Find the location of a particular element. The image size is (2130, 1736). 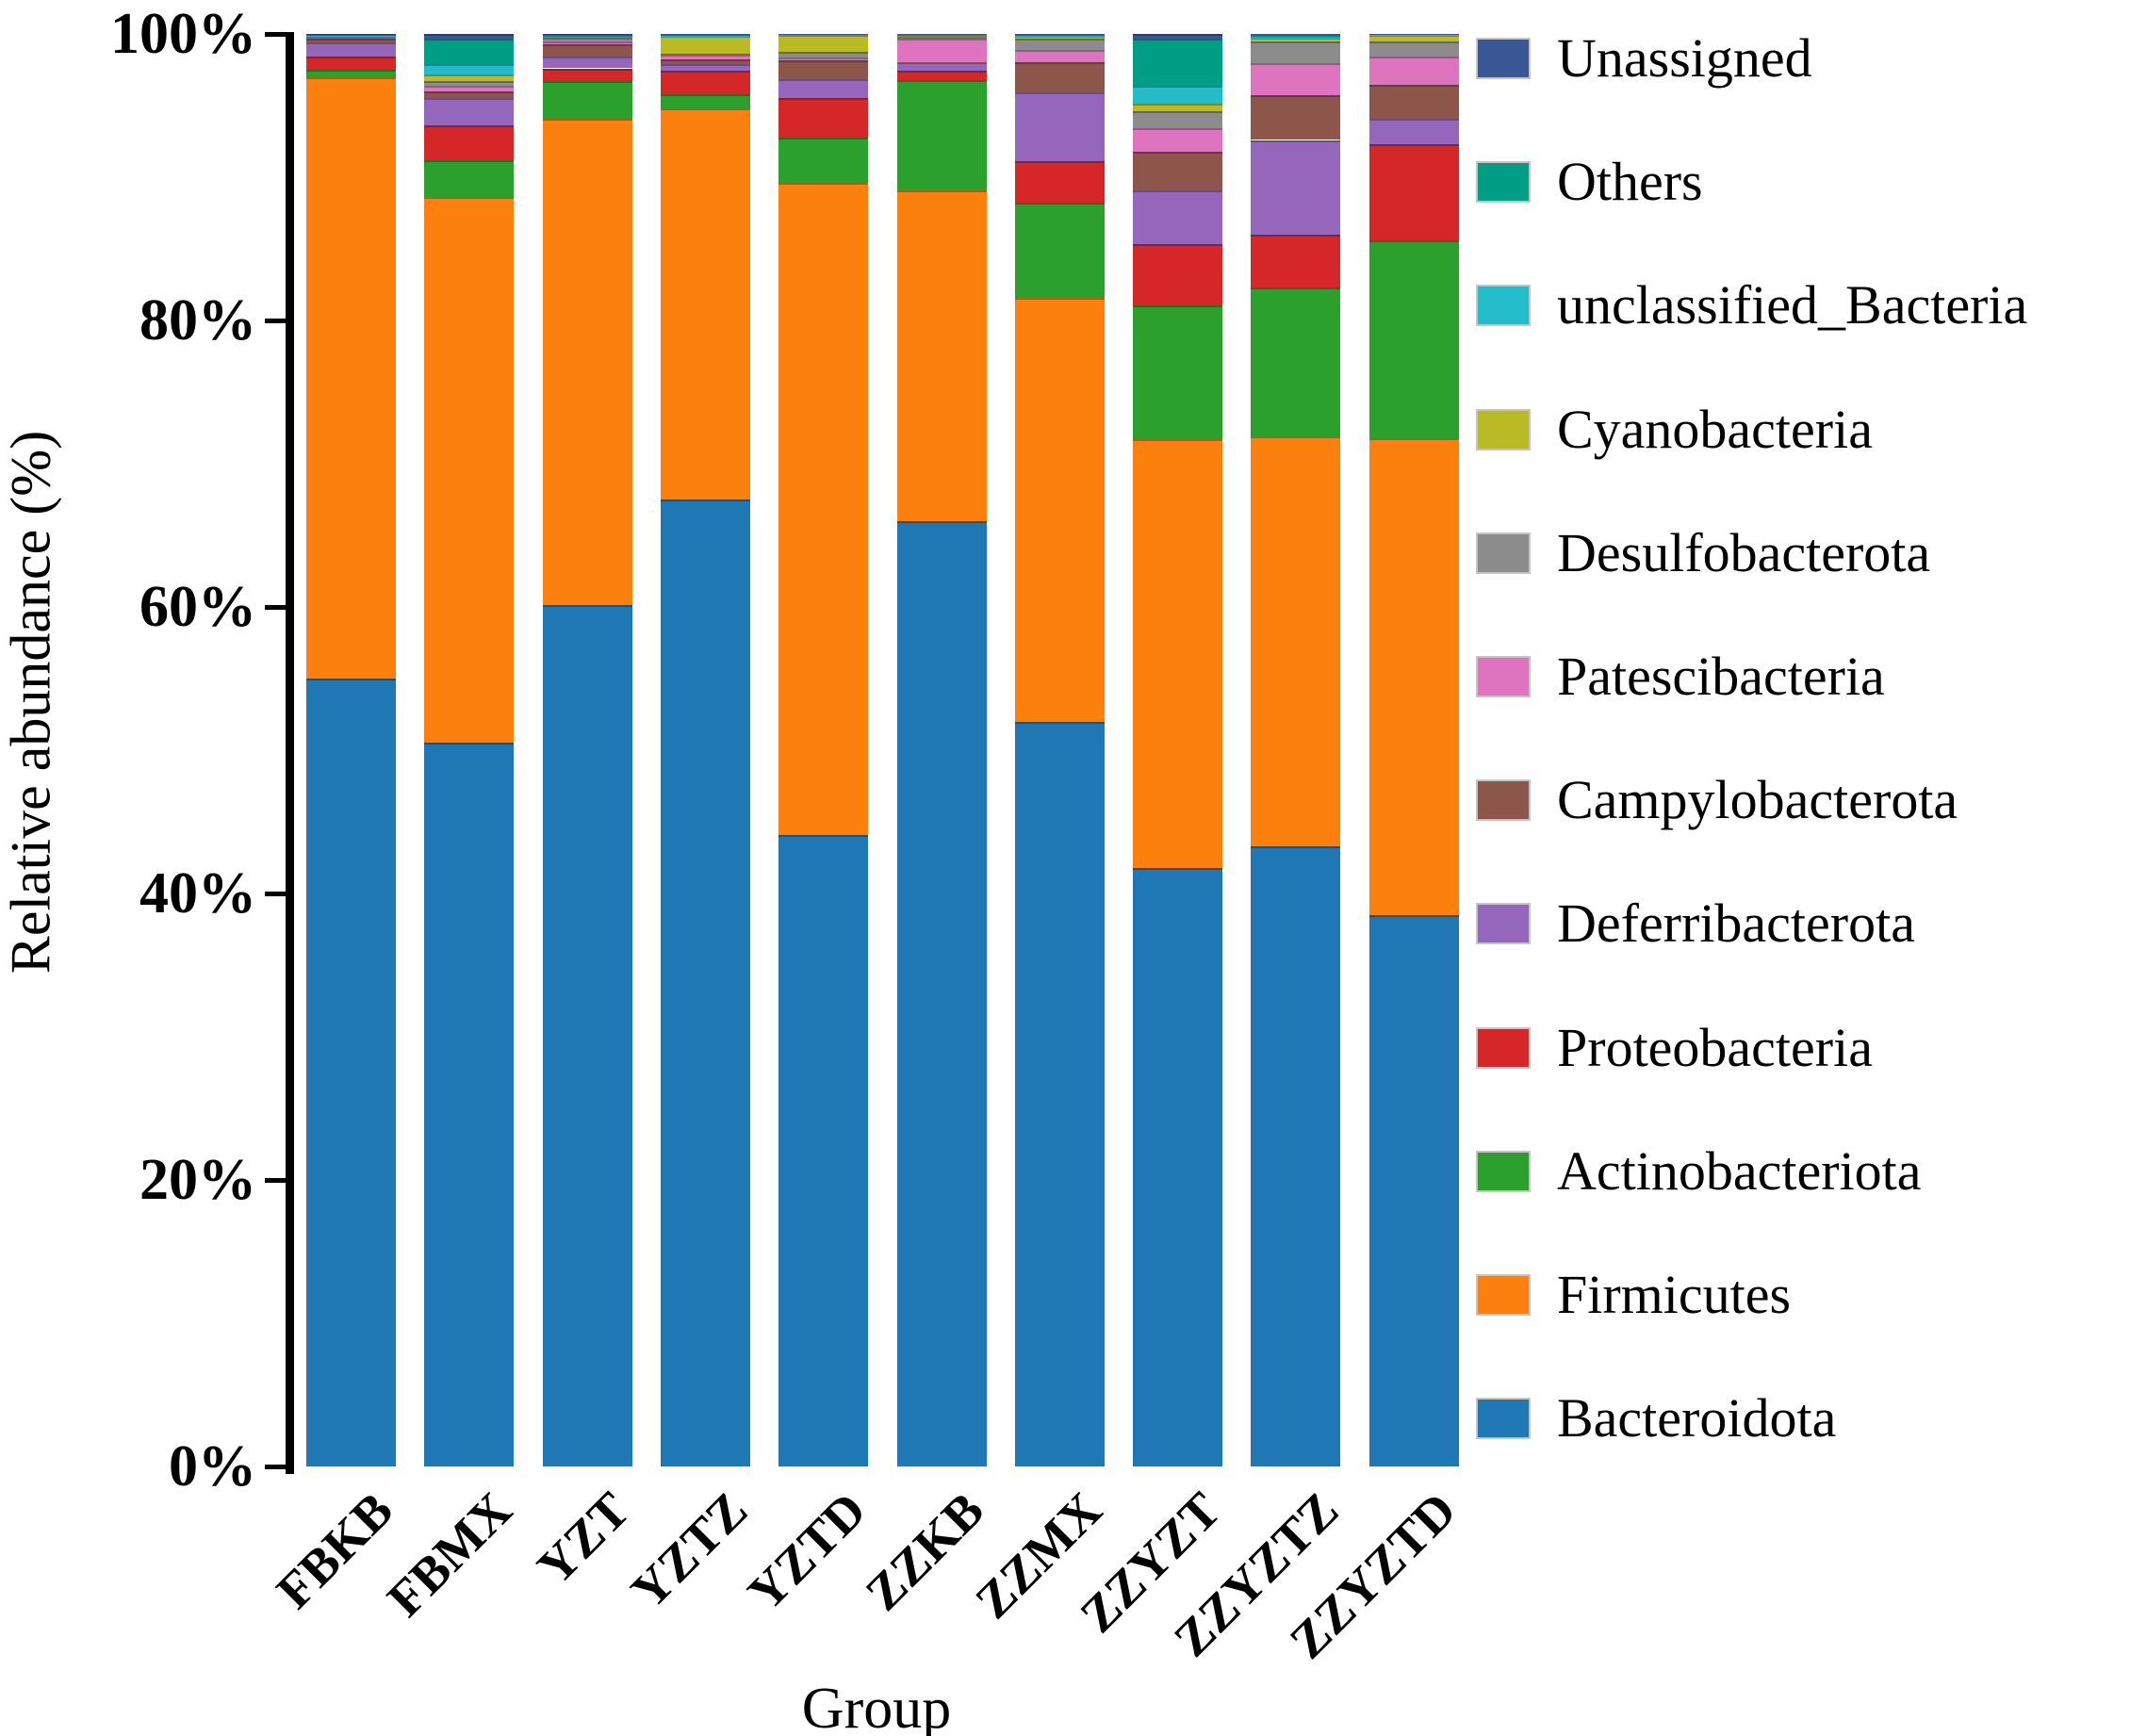

legend-label: Deferribacterota is located at coordinates (1736, 924).